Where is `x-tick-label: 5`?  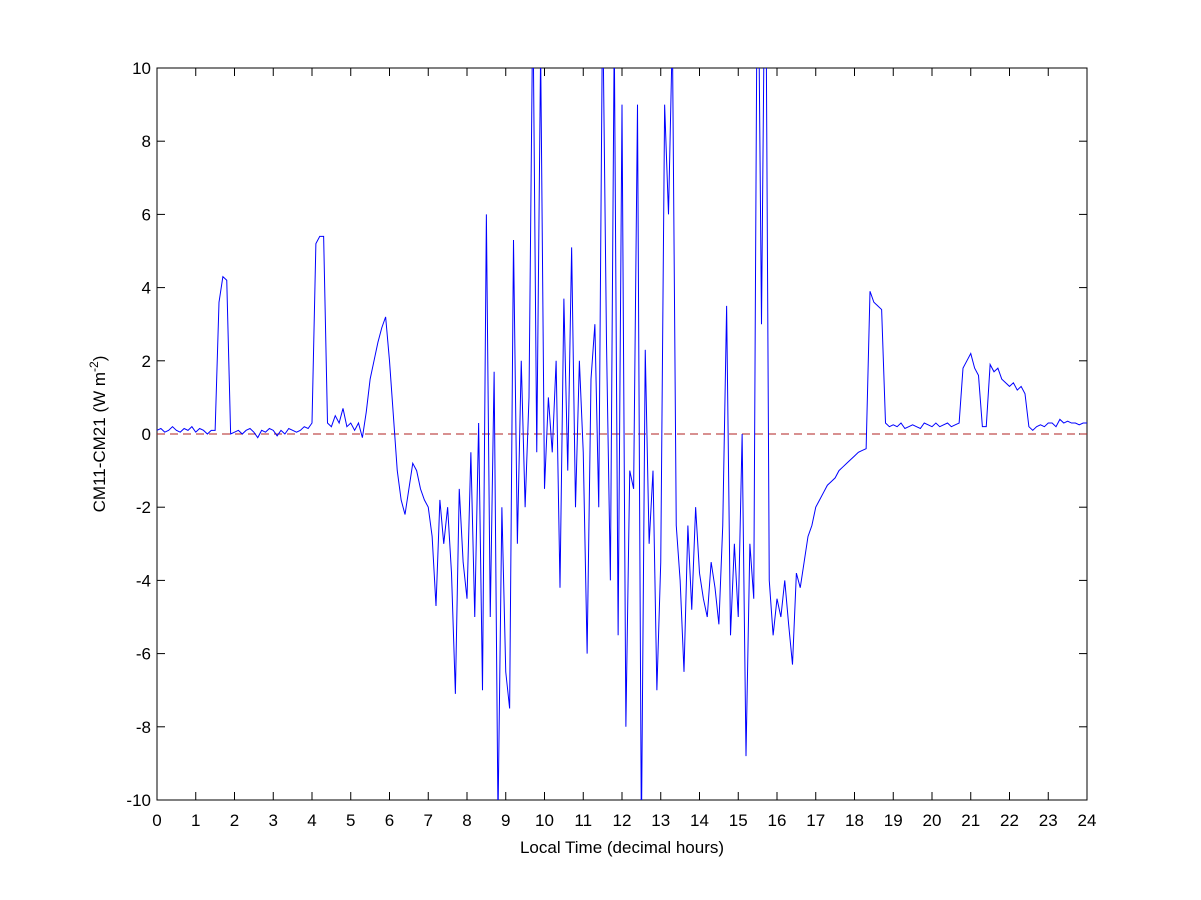
x-tick-label: 5 is located at coordinates (350, 820).